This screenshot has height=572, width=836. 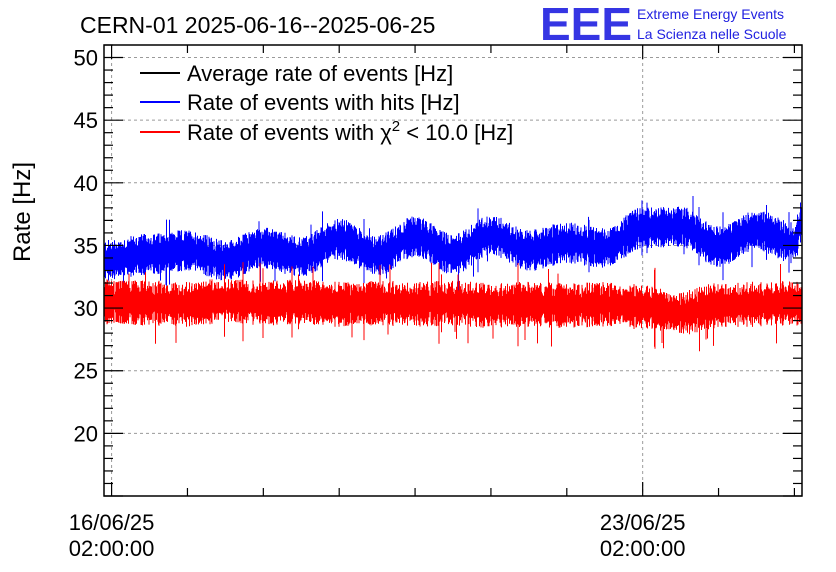 What do you see at coordinates (86, 433) in the screenshot?
I see `y-tick-label: 20` at bounding box center [86, 433].